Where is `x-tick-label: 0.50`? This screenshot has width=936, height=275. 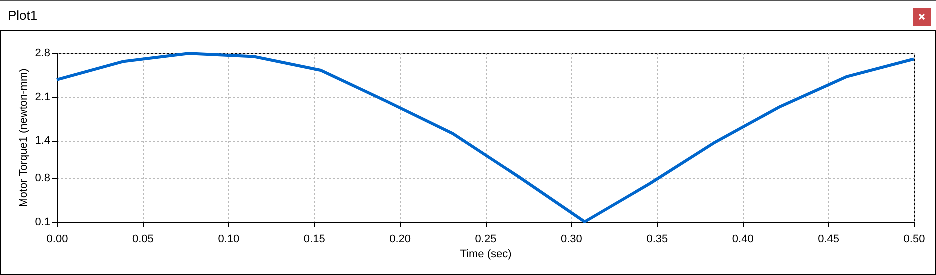 x-tick-label: 0.50 is located at coordinates (915, 240).